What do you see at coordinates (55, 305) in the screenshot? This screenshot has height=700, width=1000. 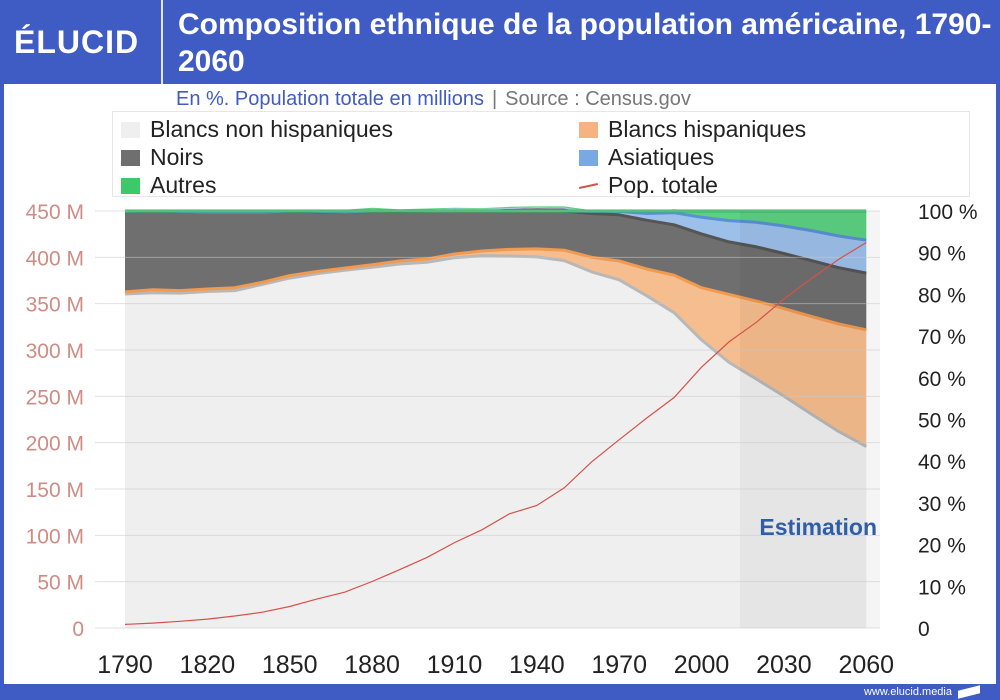 I see `left-axis-tick-label: 350 M` at bounding box center [55, 305].